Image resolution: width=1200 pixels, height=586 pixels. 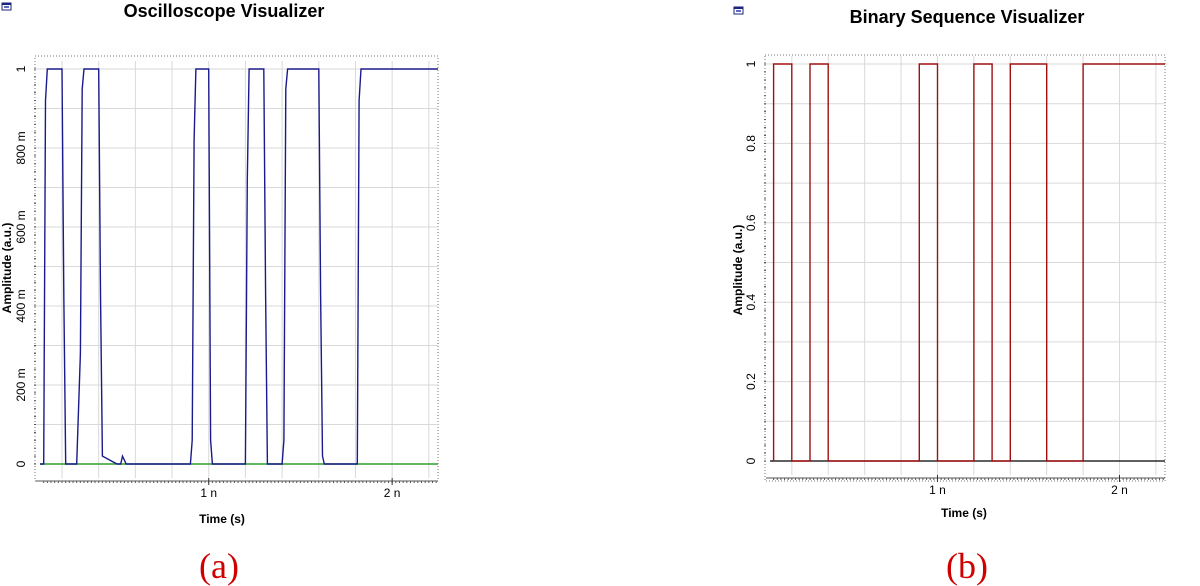 I want to click on chart-title: Binary Sequence Visualizer, so click(x=967, y=17).